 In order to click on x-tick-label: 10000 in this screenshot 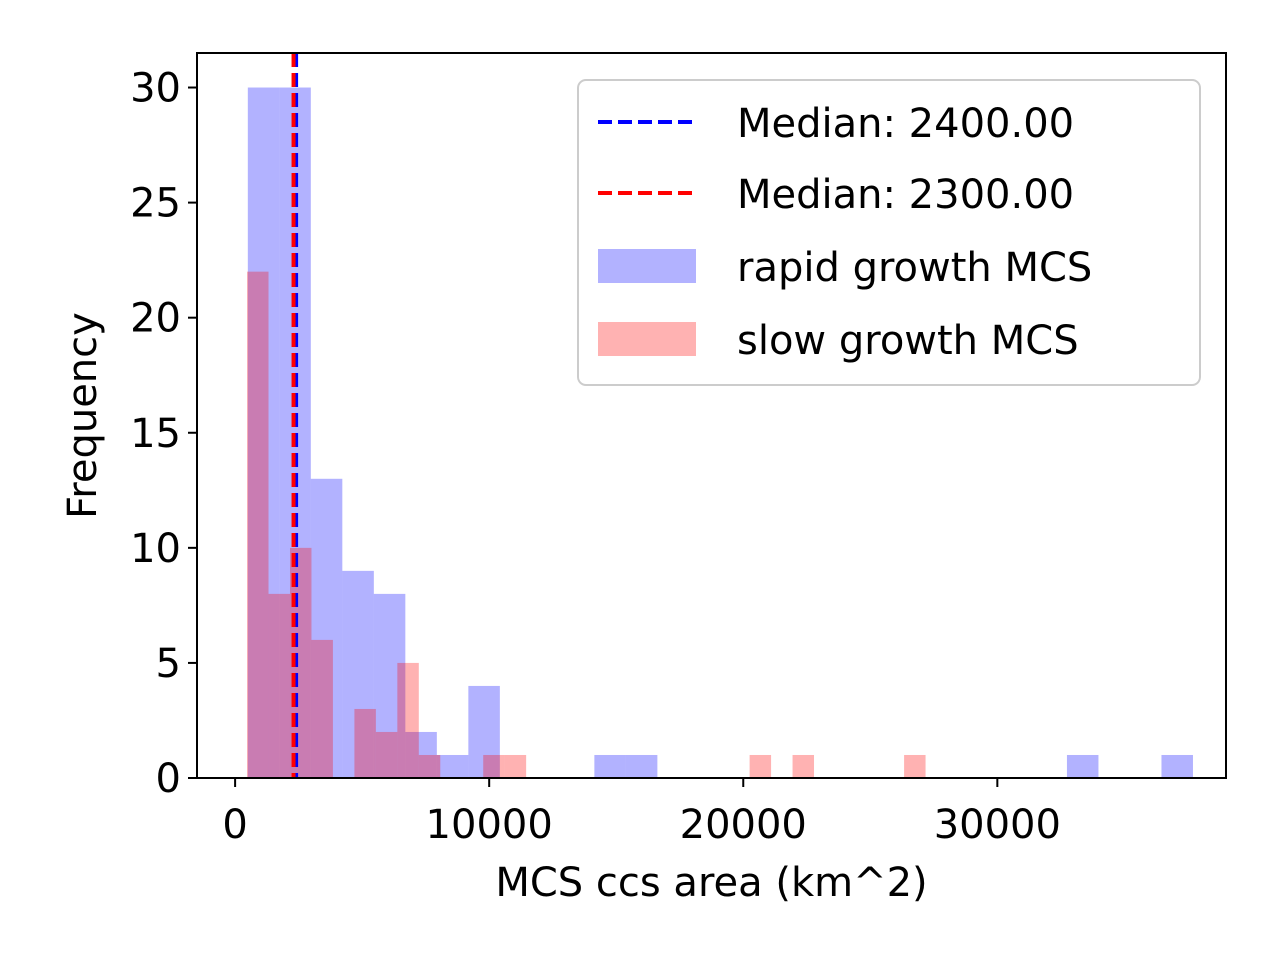, I will do `click(489, 825)`.